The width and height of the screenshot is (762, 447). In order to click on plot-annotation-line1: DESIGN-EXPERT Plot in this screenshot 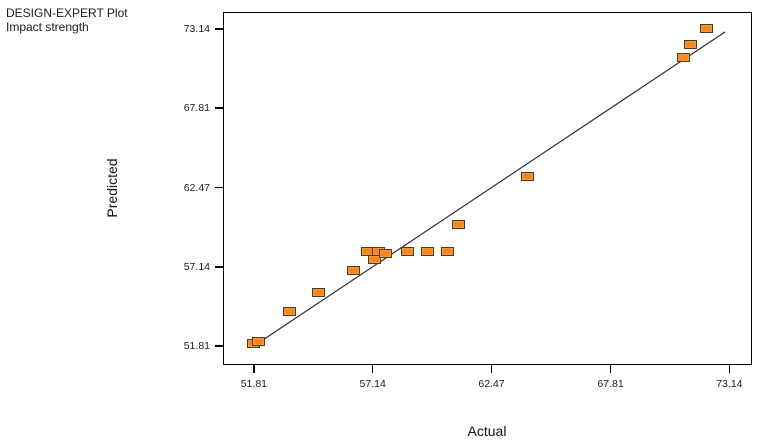, I will do `click(67, 13)`.